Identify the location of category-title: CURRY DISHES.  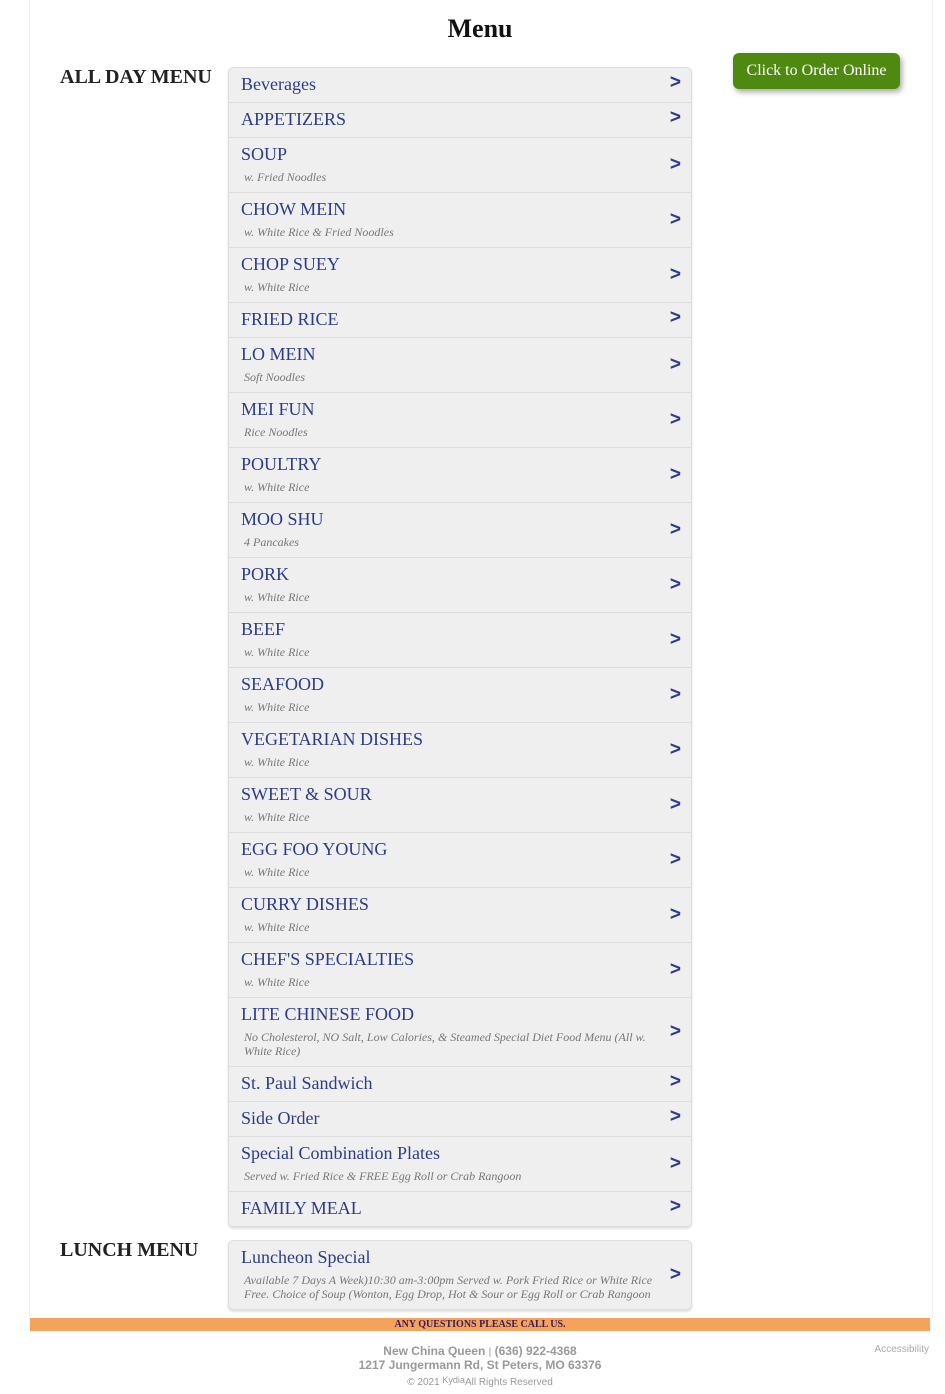
(305, 904).